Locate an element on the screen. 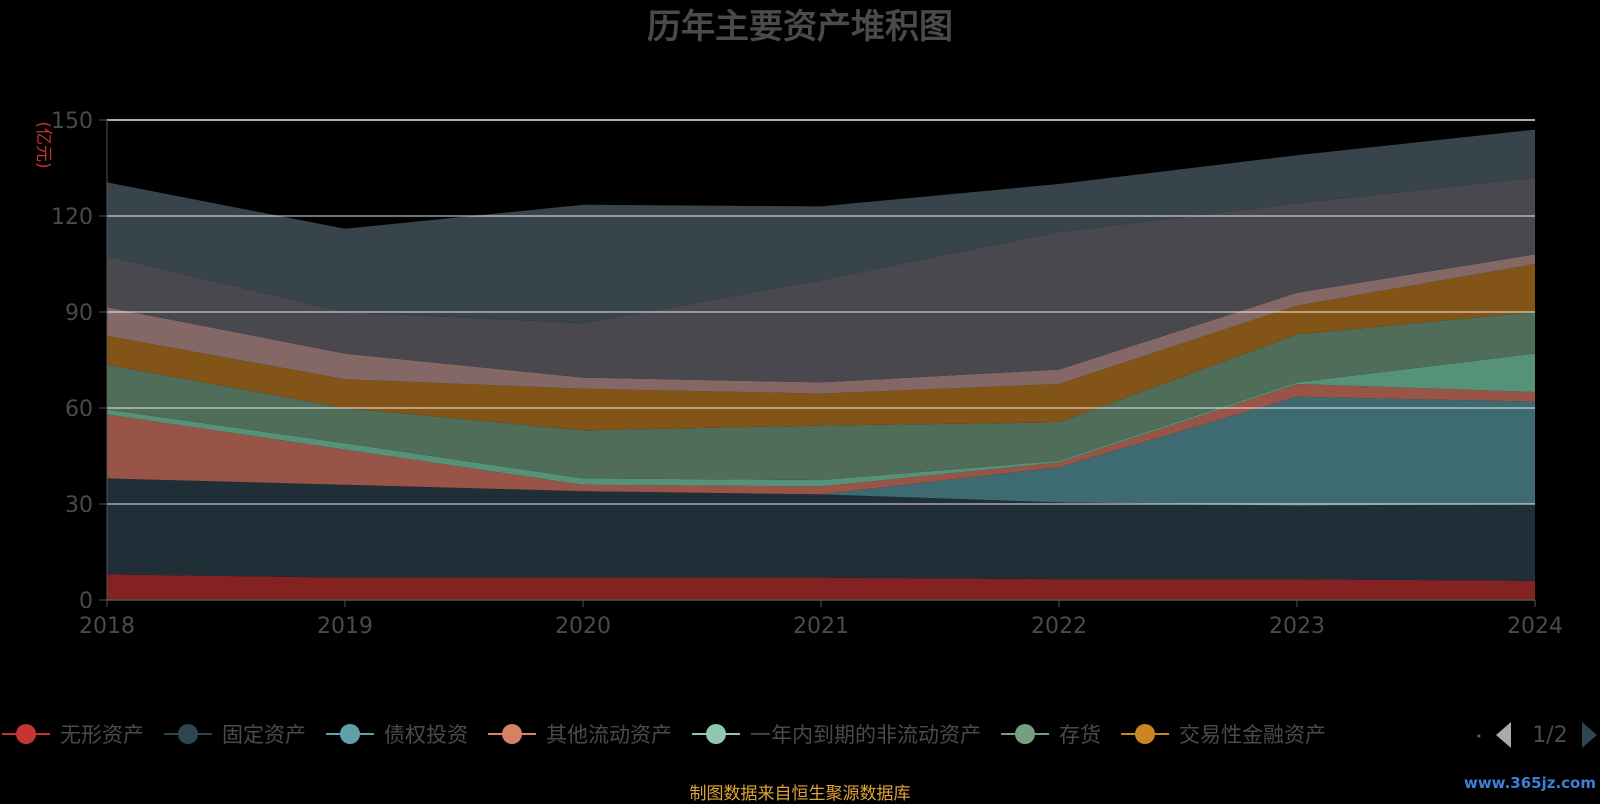 The height and width of the screenshot is (804, 1600). y-tick-label: 120 is located at coordinates (72, 217).